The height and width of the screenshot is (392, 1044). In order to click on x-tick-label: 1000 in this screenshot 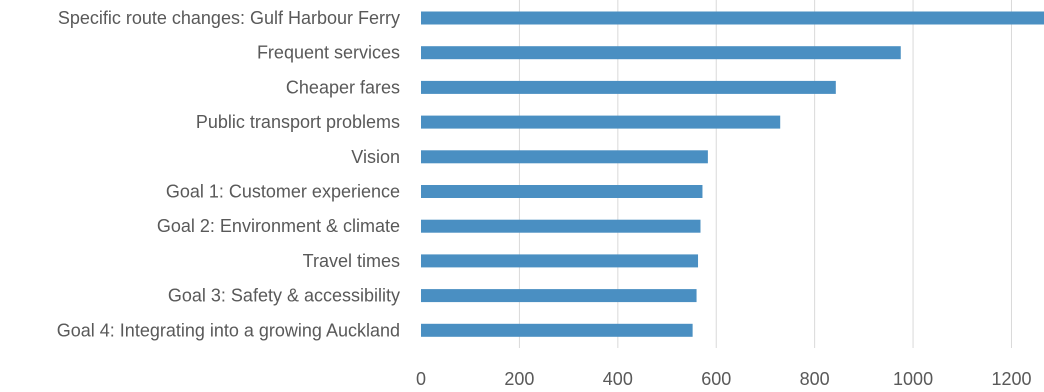, I will do `click(913, 378)`.